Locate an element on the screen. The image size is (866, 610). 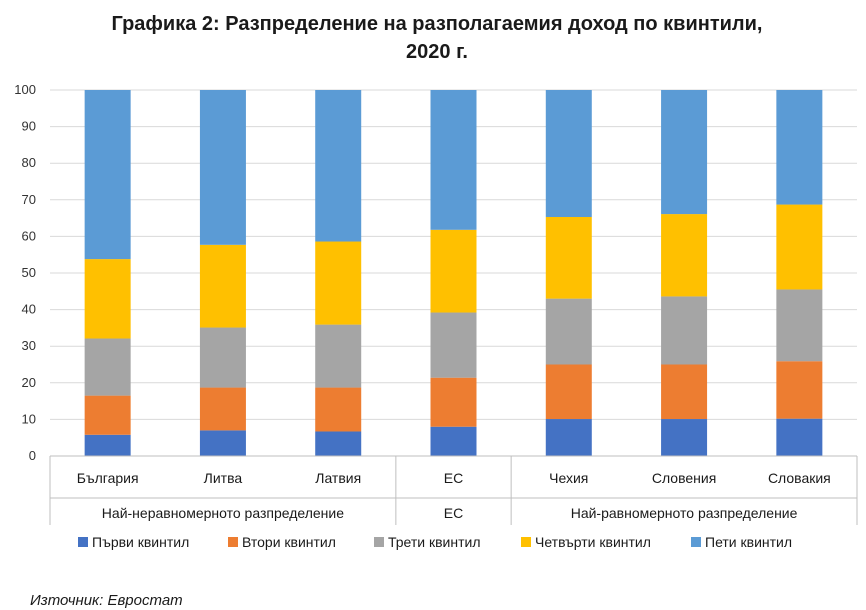
y-tick-label: 10 is located at coordinates (29, 418).